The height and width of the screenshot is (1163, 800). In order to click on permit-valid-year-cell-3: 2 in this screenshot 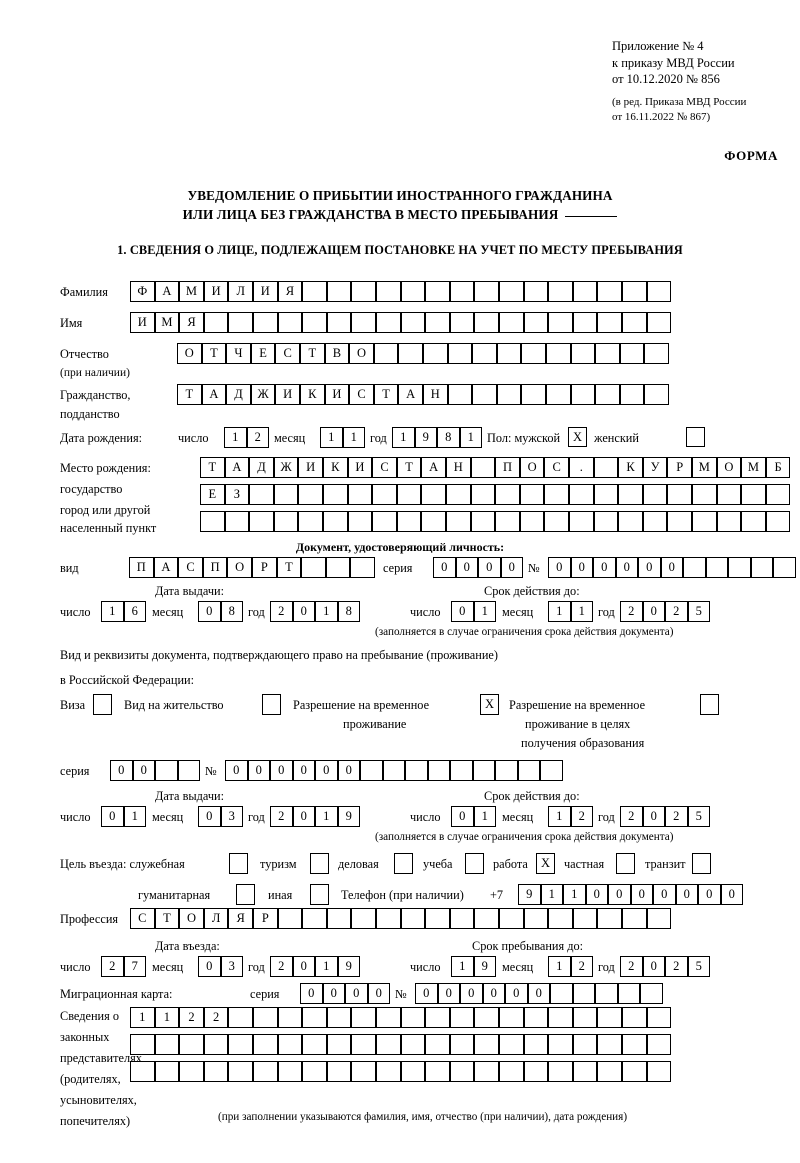, I will do `click(676, 816)`.